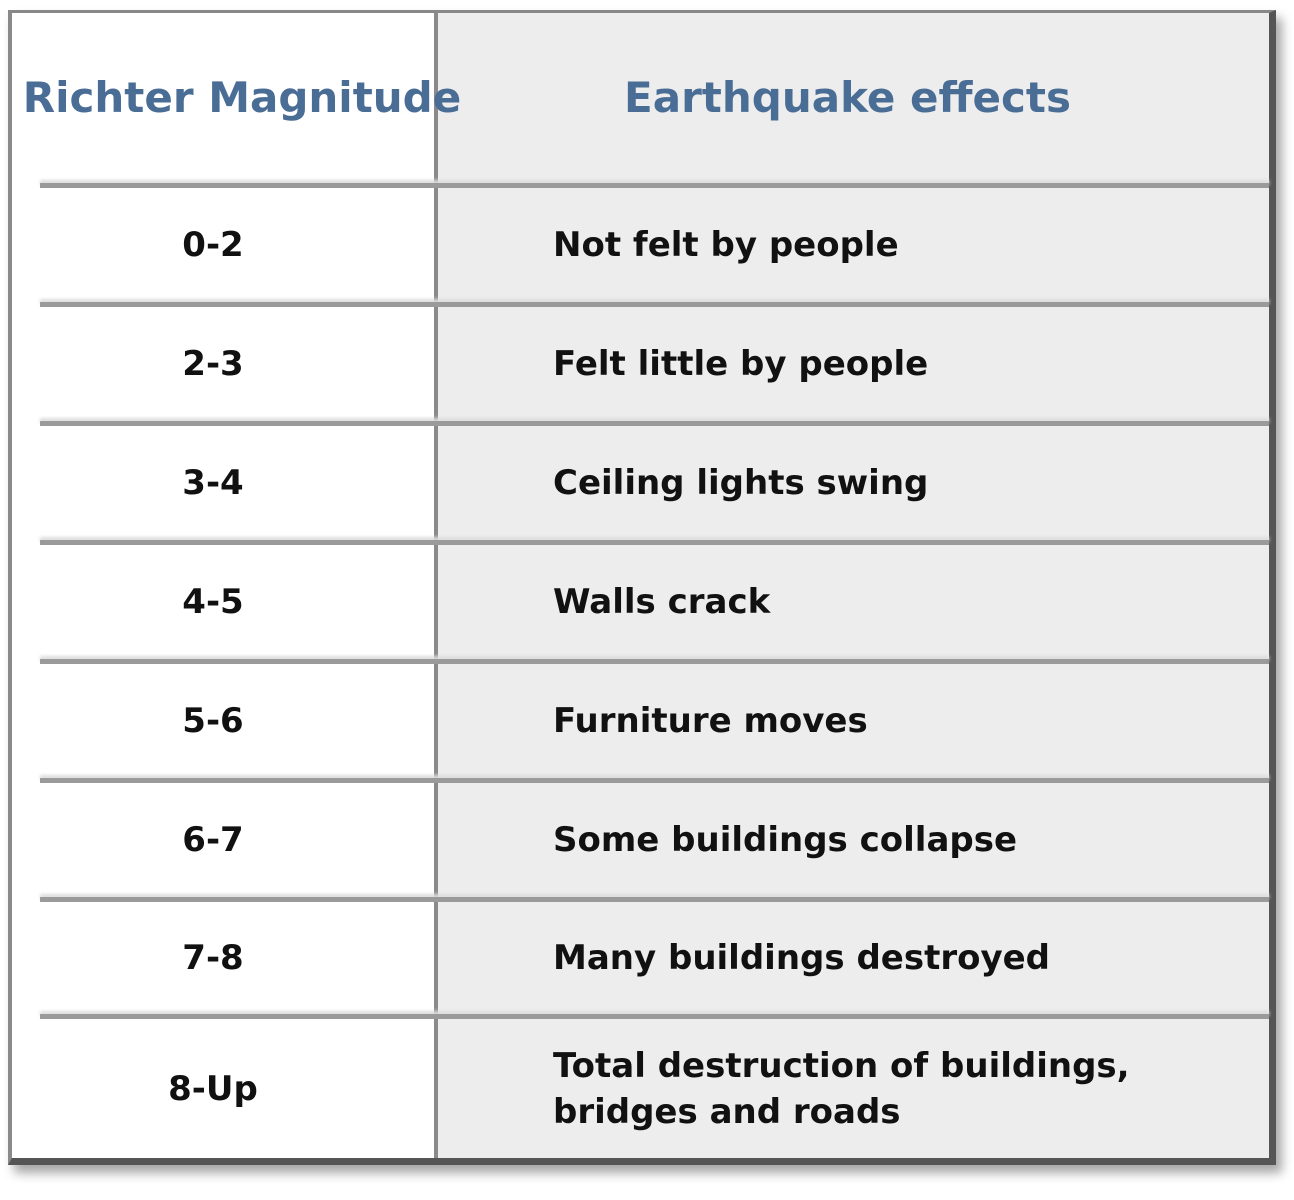 This screenshot has height=1200, width=1294. I want to click on table-row: 5-6 Furniture moves, so click(640, 721).